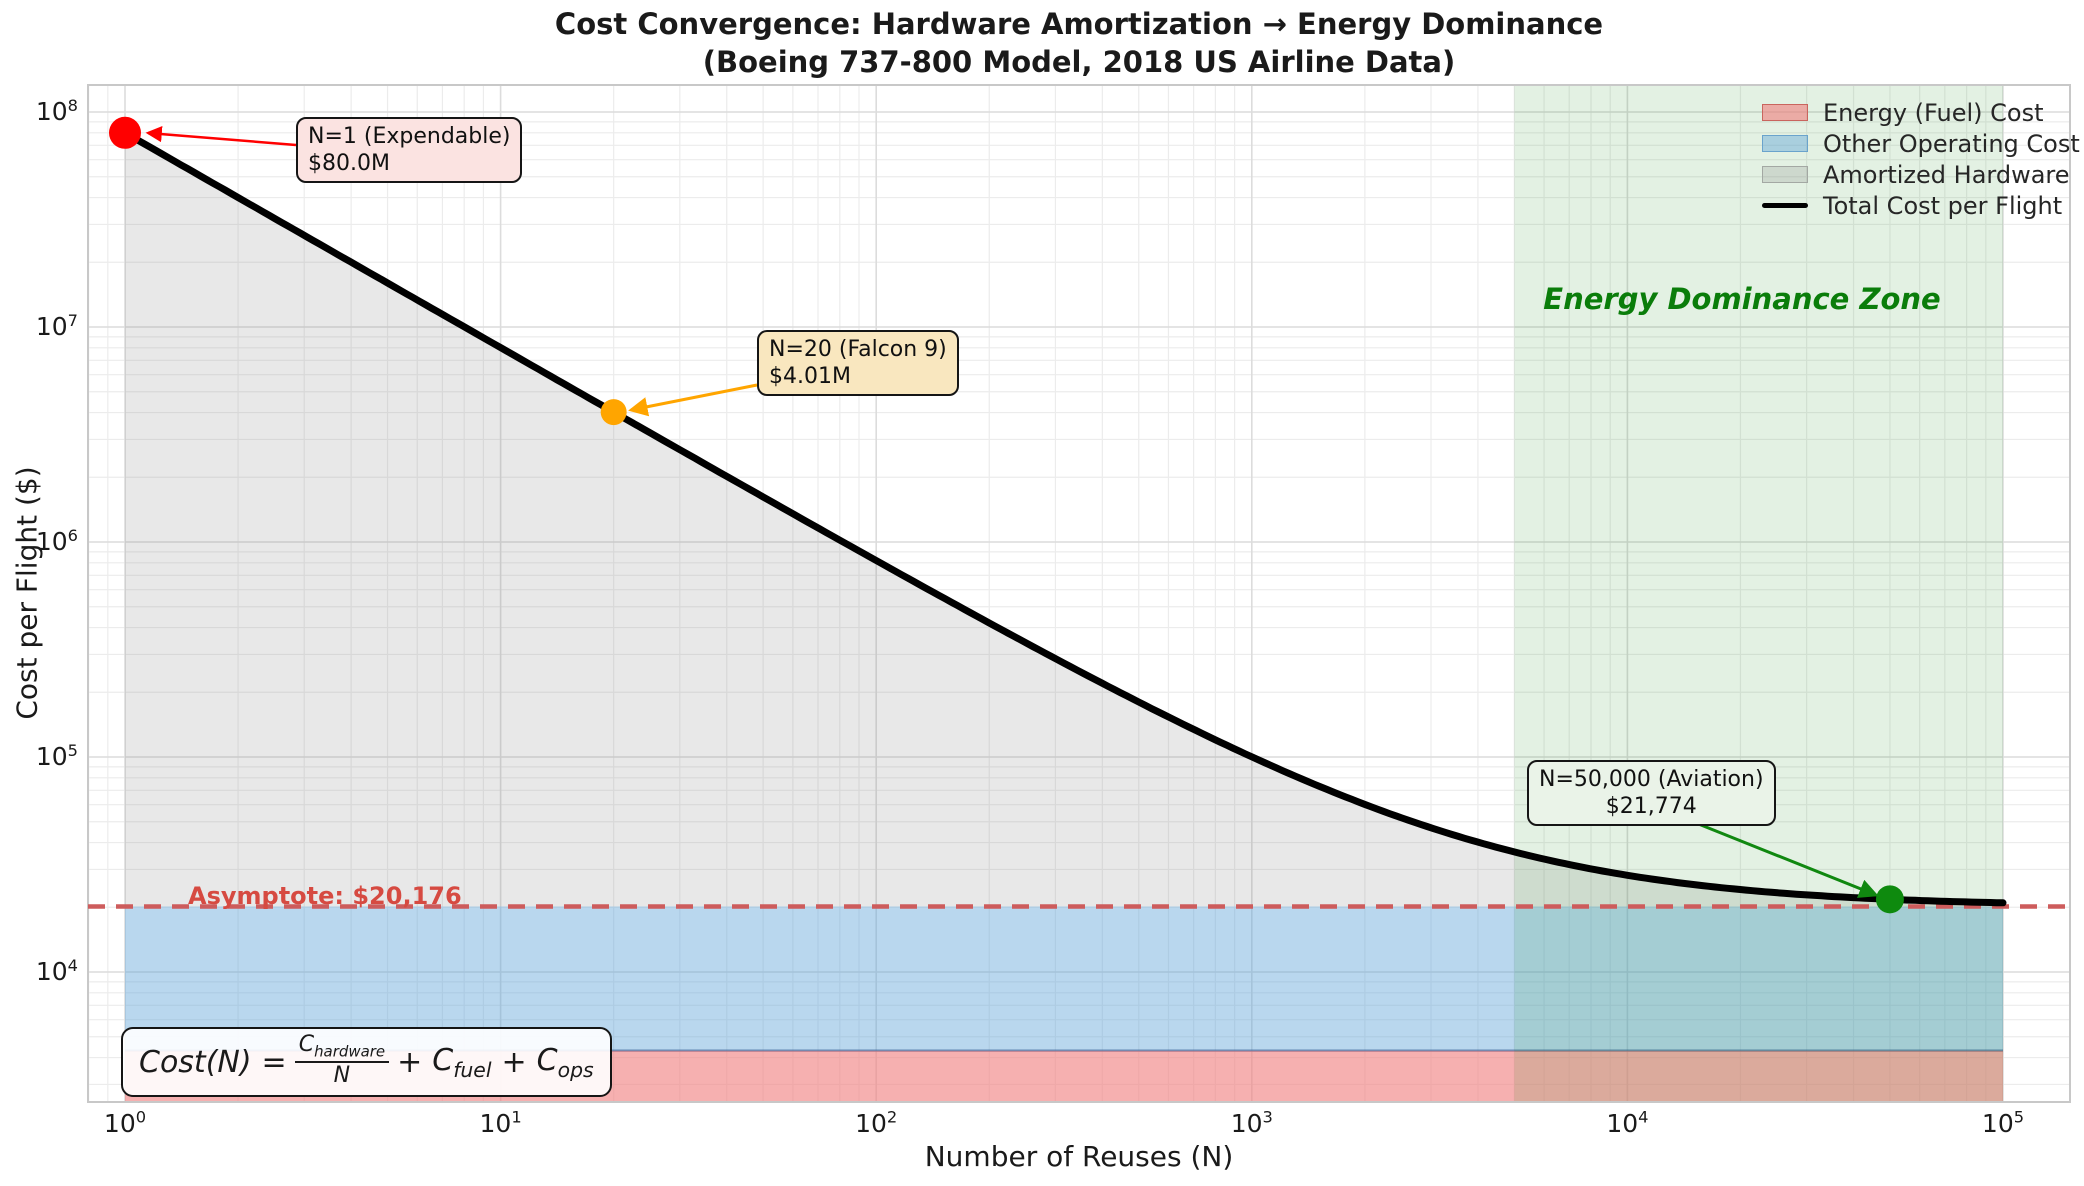 Image resolution: width=2084 pixels, height=1186 pixels. I want to click on legend-label-hardware: Amortized Hardware, so click(1946, 174).